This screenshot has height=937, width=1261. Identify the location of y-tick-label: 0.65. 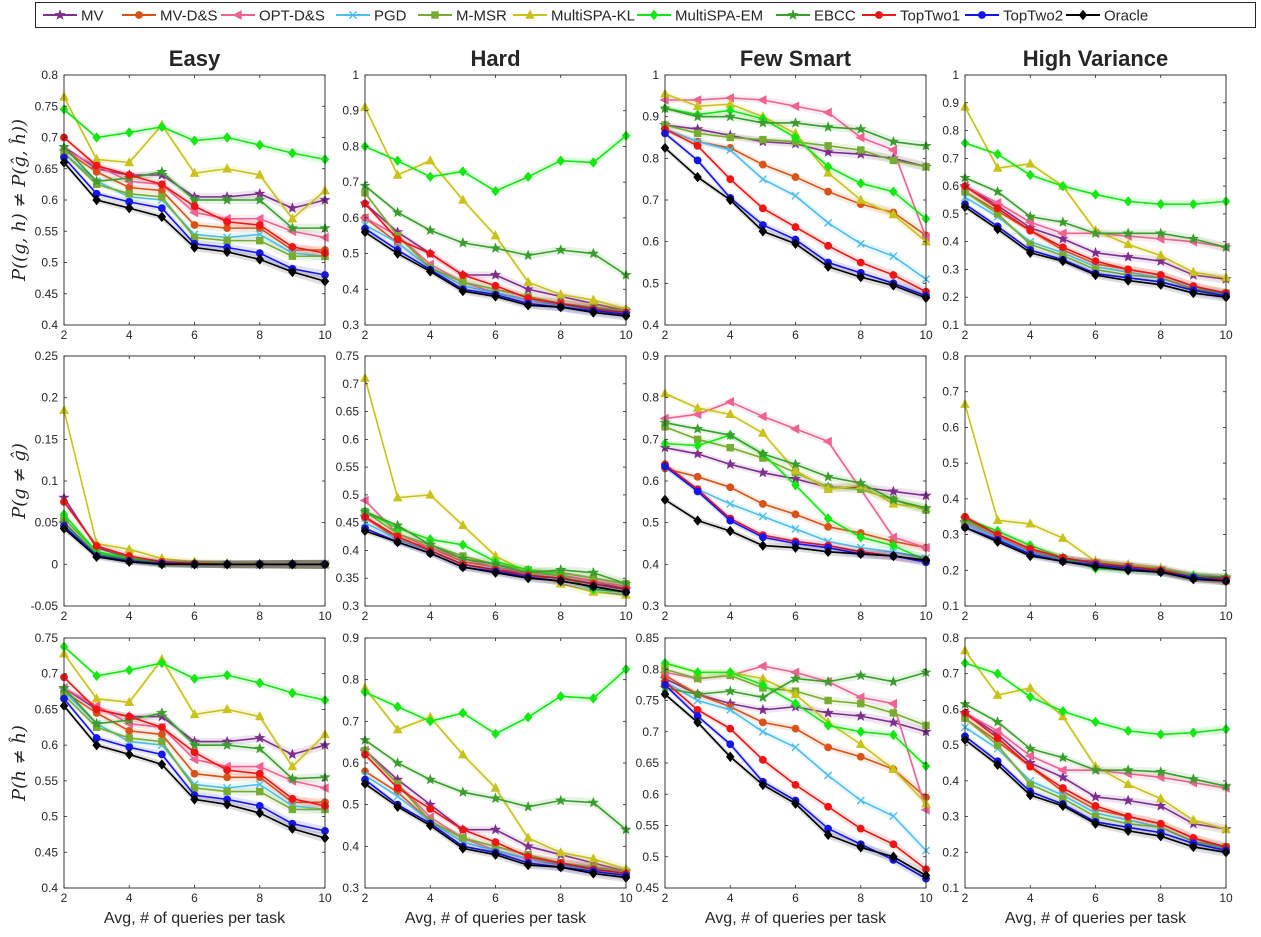
(348, 412).